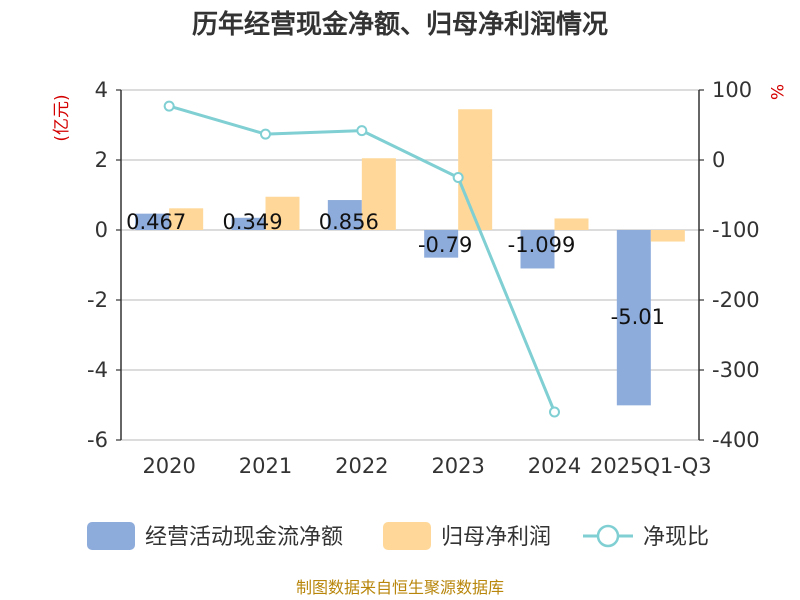 The width and height of the screenshot is (800, 600). Describe the element at coordinates (97, 440) in the screenshot. I see `left-tick-label: -6` at that location.